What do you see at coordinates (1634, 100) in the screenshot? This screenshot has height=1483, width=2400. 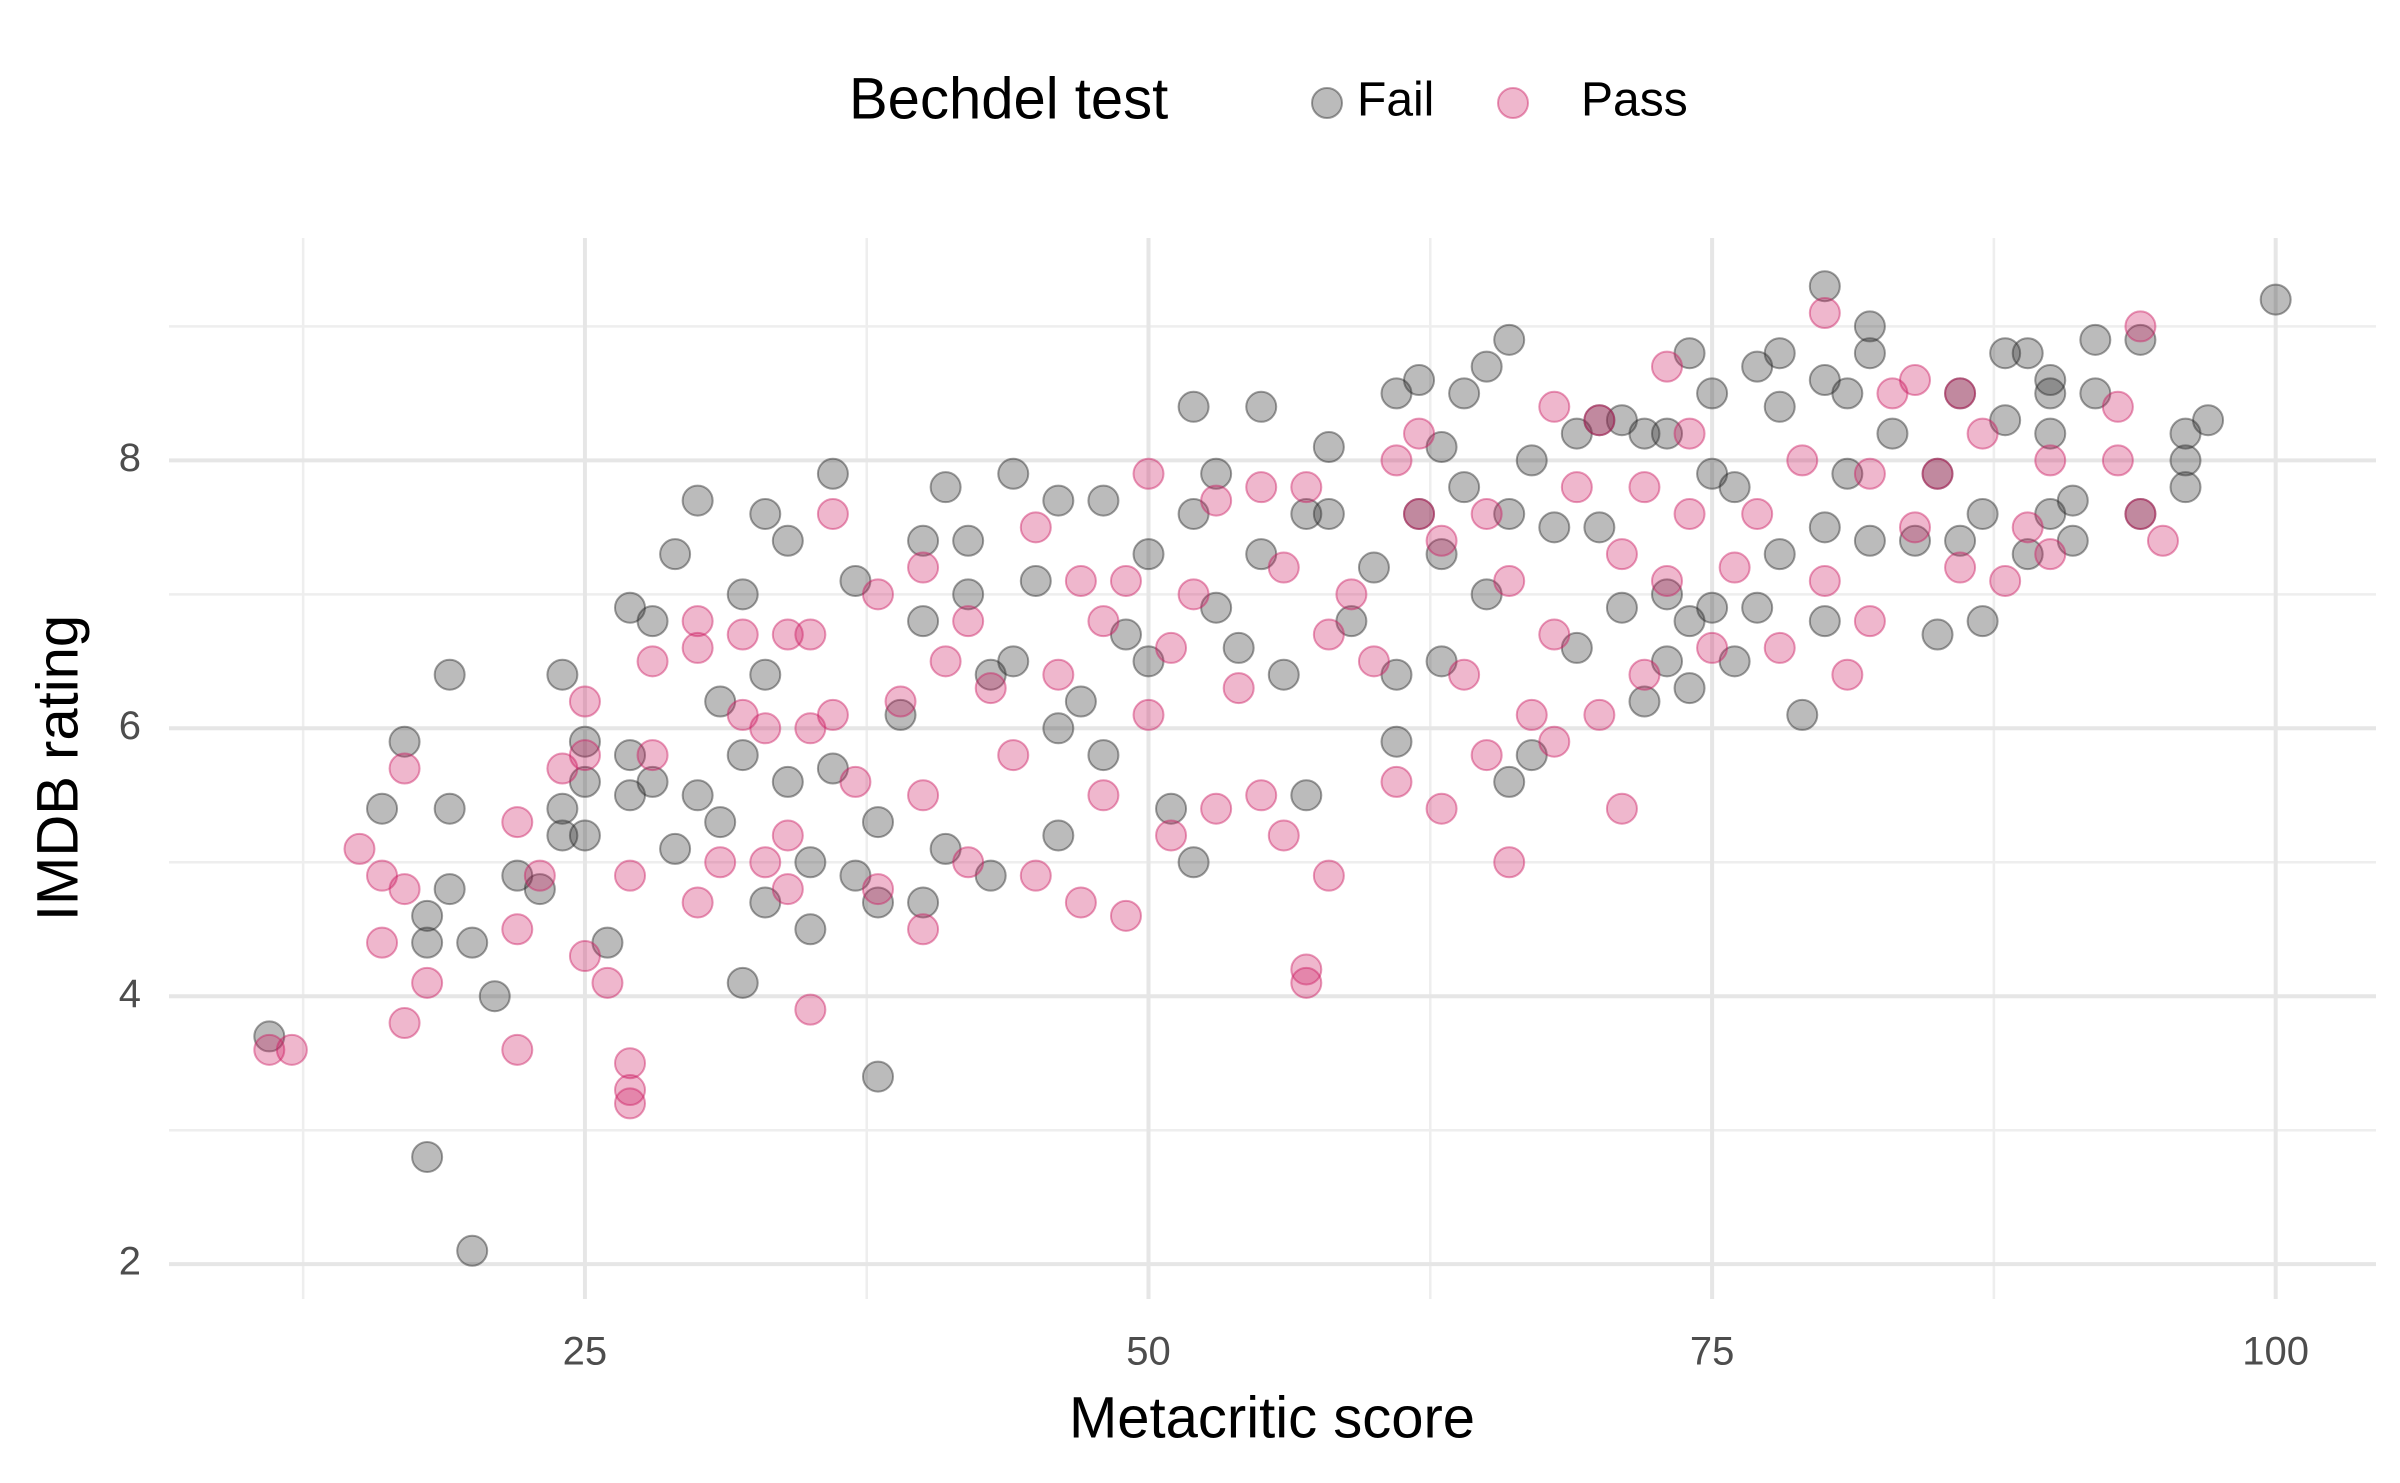 I see `legend-label: Pass` at bounding box center [1634, 100].